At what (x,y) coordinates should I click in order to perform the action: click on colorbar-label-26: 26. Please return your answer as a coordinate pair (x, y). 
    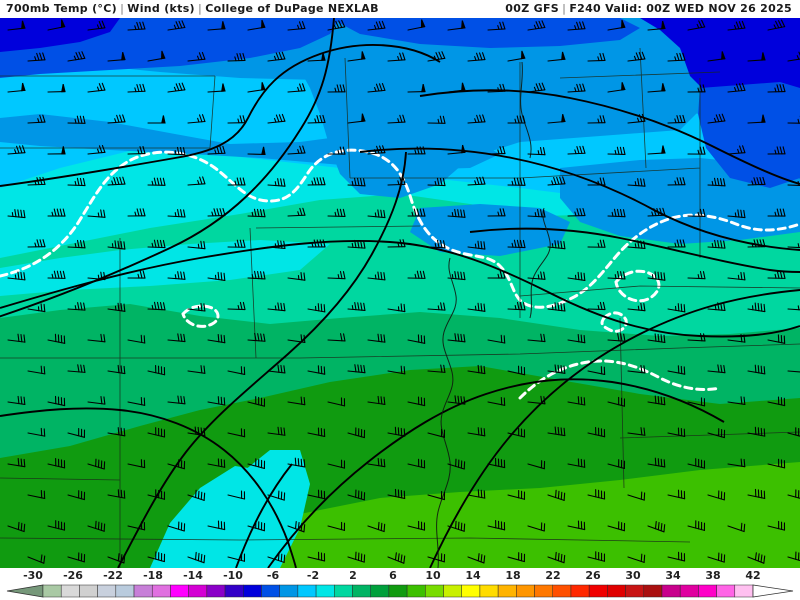
    Looking at the image, I should click on (593, 575).